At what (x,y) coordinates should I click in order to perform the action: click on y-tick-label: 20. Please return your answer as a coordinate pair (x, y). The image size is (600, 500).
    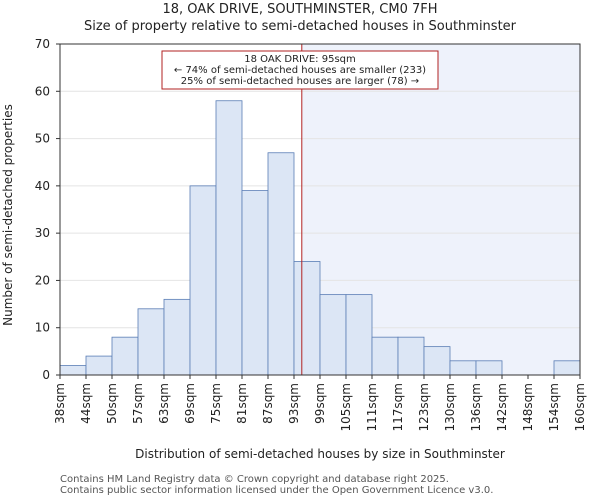
    Looking at the image, I should click on (42, 280).